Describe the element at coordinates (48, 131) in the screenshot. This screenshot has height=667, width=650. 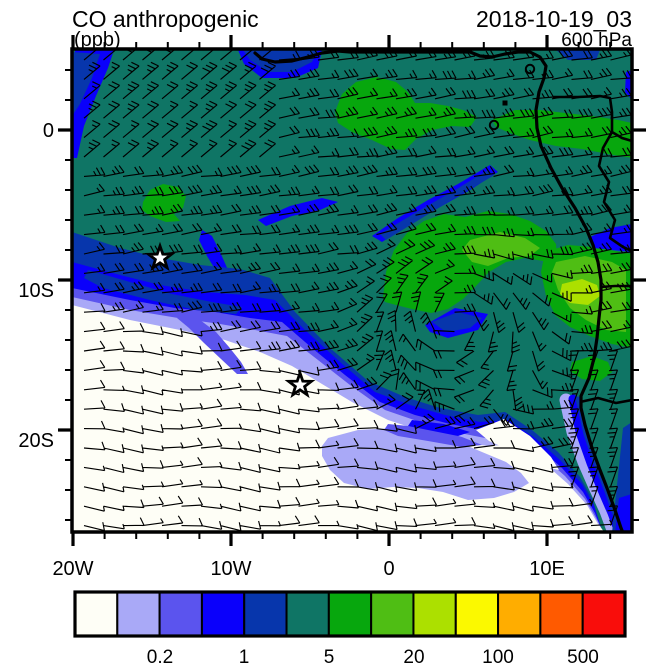
I see `y-tick-label-0: 0` at that location.